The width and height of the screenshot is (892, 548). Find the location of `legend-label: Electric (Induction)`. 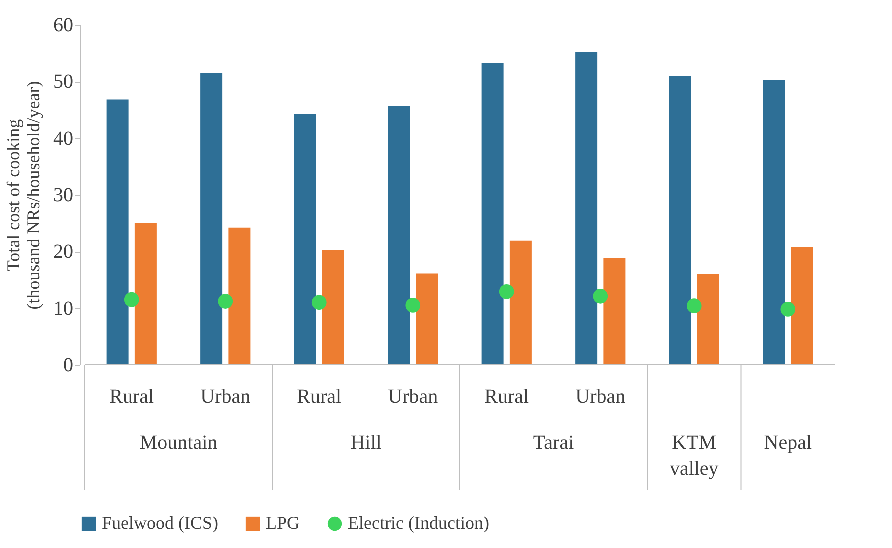

legend-label: Electric (Induction) is located at coordinates (419, 523).